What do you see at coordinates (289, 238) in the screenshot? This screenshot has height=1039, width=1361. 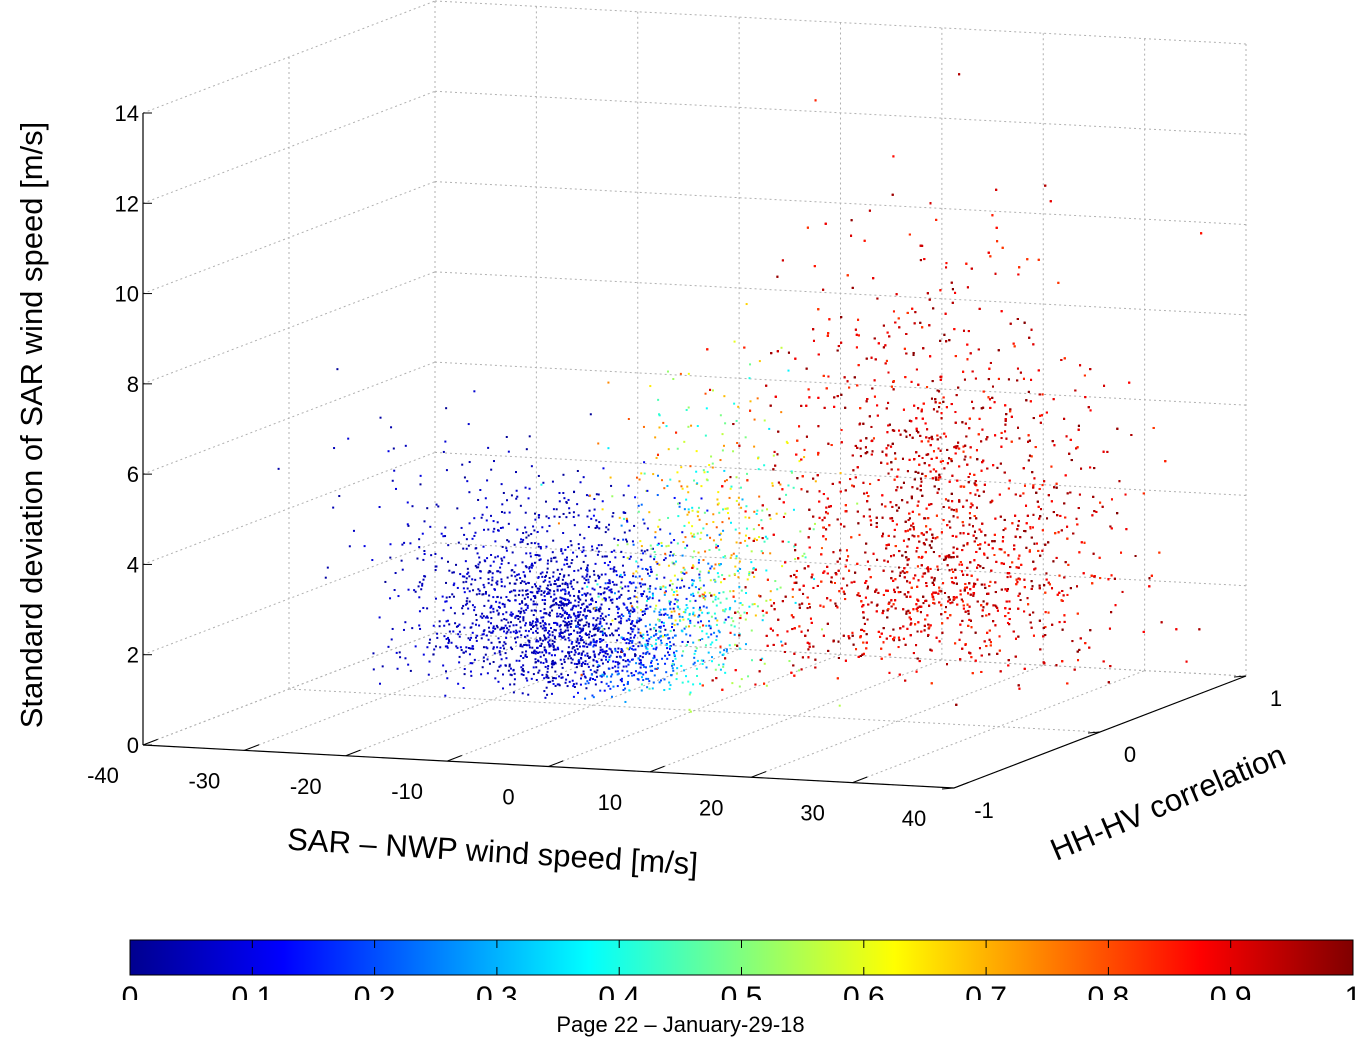 I see `side-wall-grid-line` at bounding box center [289, 238].